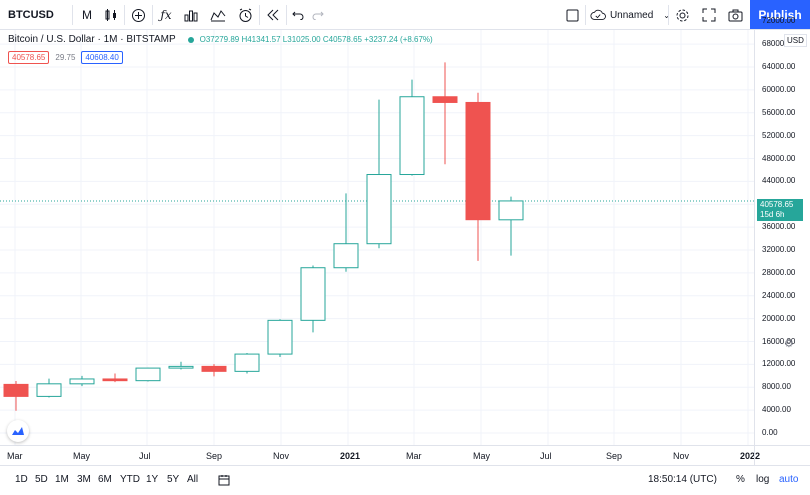 The height and width of the screenshot is (495, 810). Describe the element at coordinates (779, 227) in the screenshot. I see `price-tick-label: 36000.00` at that location.